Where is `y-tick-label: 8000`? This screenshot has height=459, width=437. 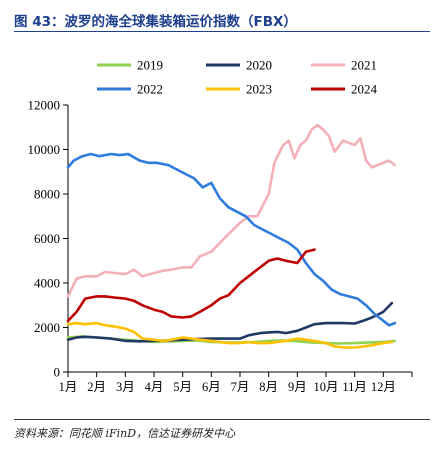
y-tick-label: 8000 is located at coordinates (47, 194).